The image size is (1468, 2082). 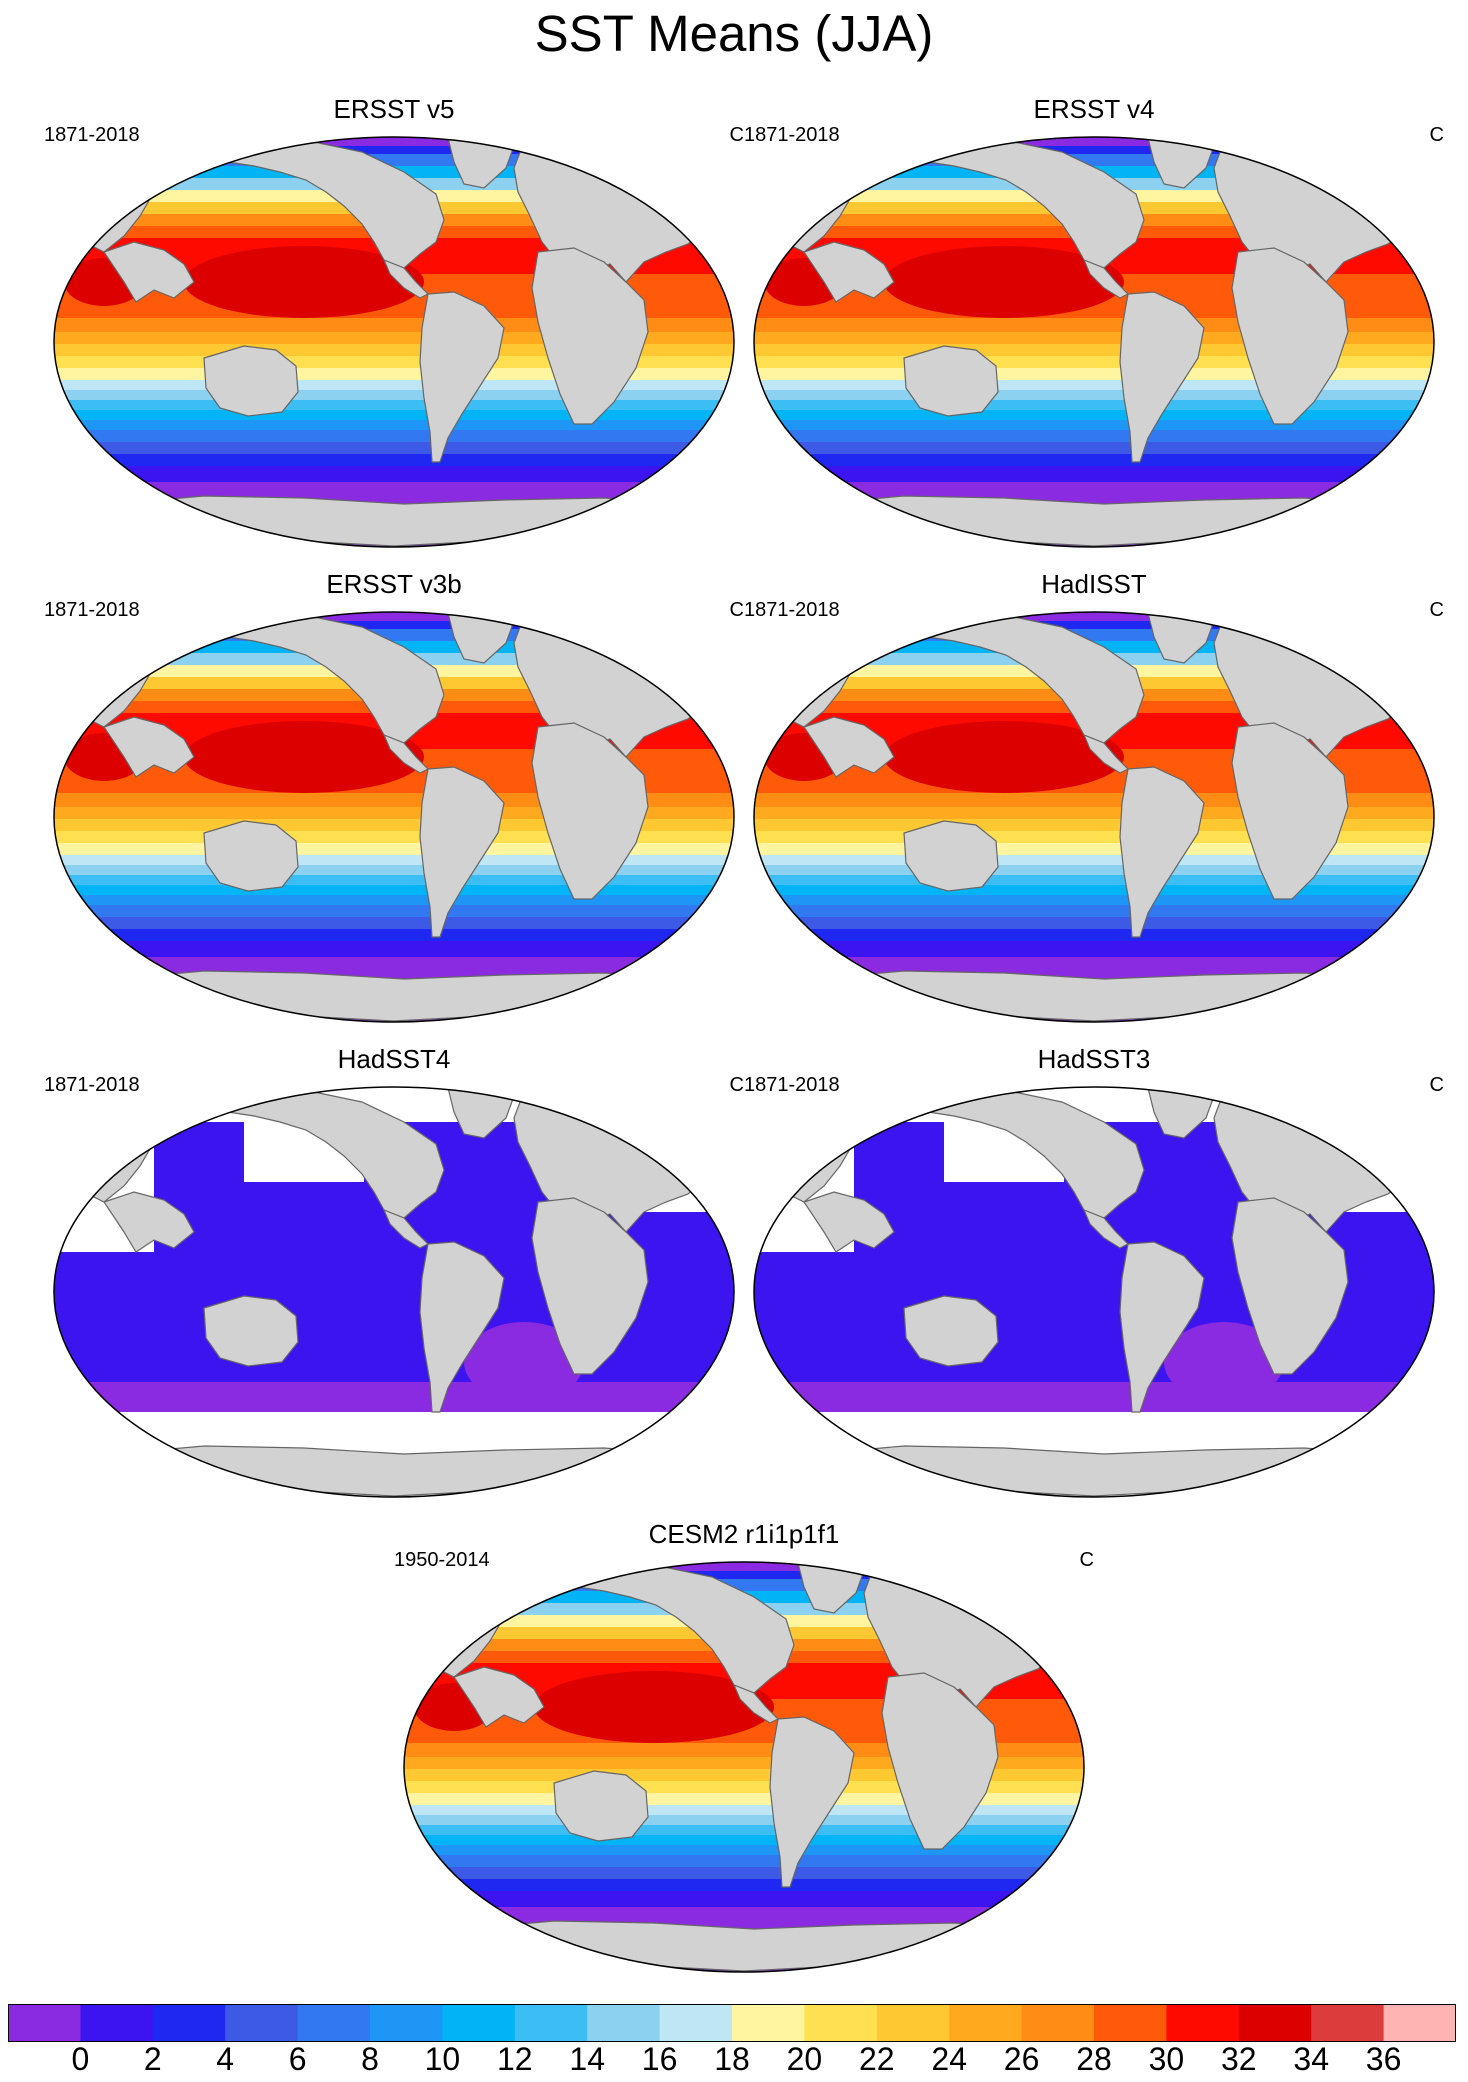 I want to click on panel-title: HadISST, so click(x=1094, y=584).